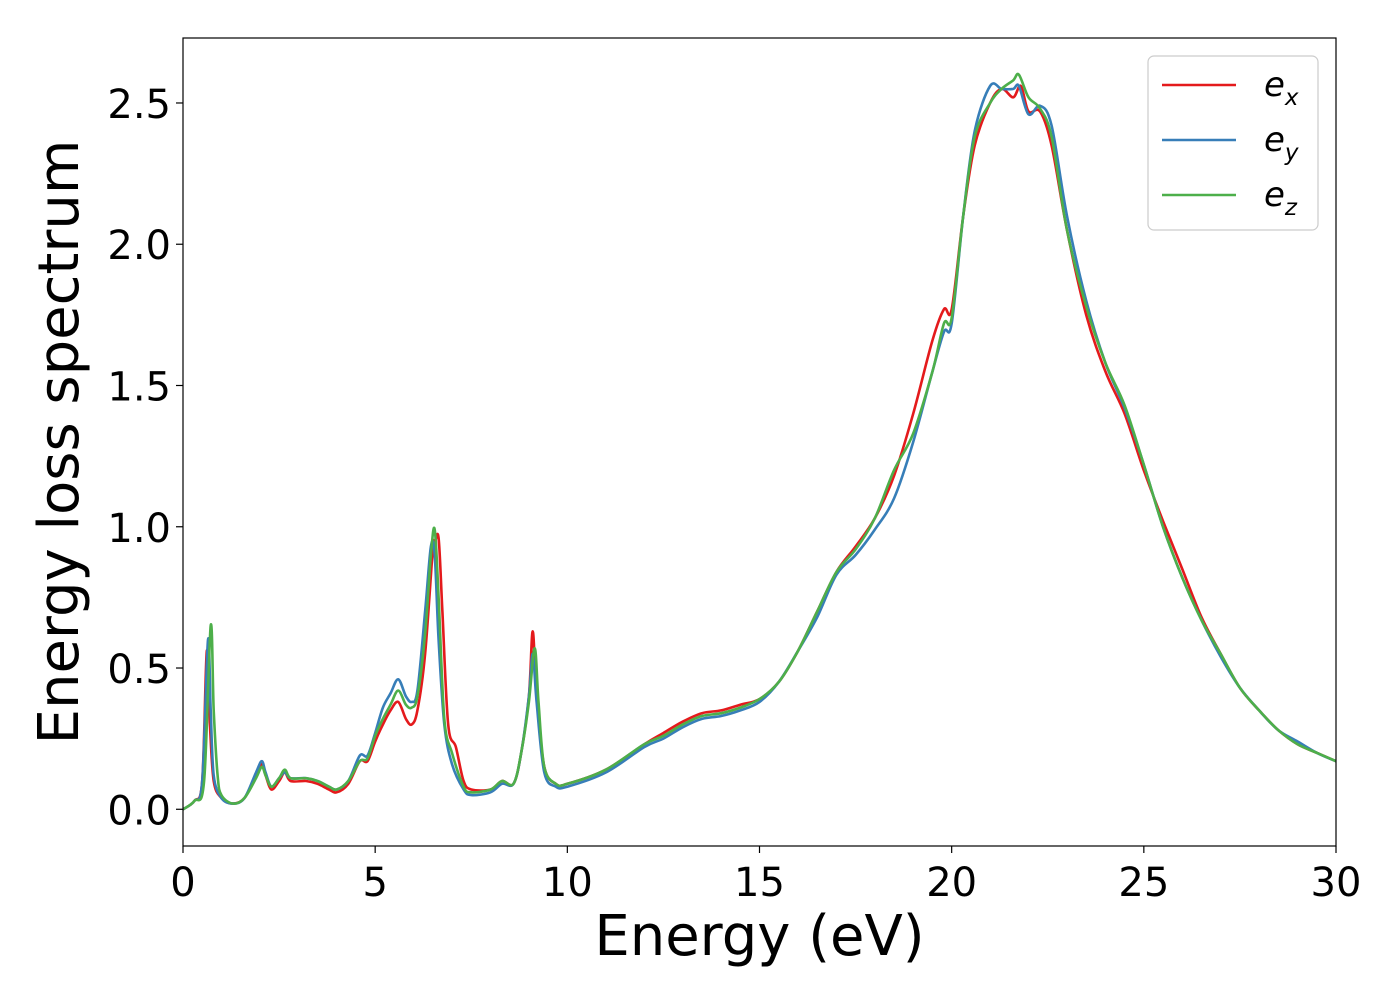 This screenshot has height=1000, width=1400. What do you see at coordinates (59, 442) in the screenshot?
I see `y-axis-title: Energy loss spectrum` at bounding box center [59, 442].